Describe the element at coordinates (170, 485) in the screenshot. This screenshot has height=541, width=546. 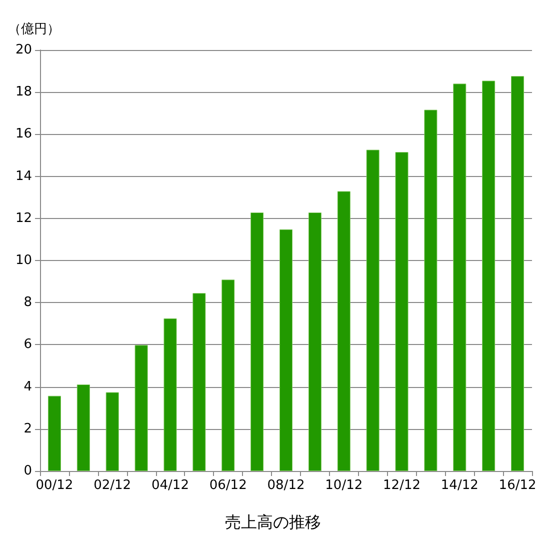
I see `x-tick-label: 04/12` at that location.